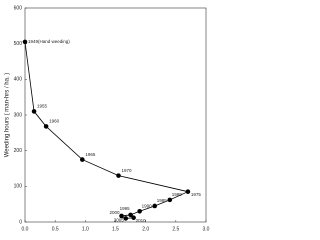 The image size is (320, 240). I want to click on y-tick-label: 0, so click(20, 222).